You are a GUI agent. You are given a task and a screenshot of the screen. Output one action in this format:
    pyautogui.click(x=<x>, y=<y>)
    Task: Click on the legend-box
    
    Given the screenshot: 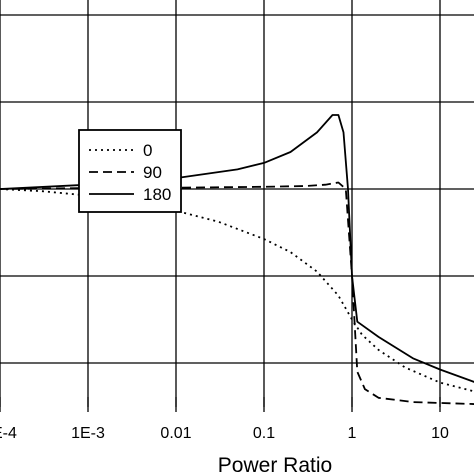 What is the action you would take?
    pyautogui.click(x=130, y=171)
    